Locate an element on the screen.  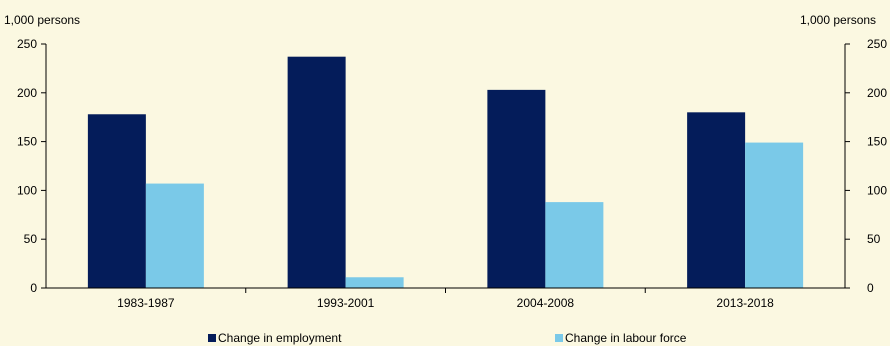
right-tick-label: 100 is located at coordinates (877, 190).